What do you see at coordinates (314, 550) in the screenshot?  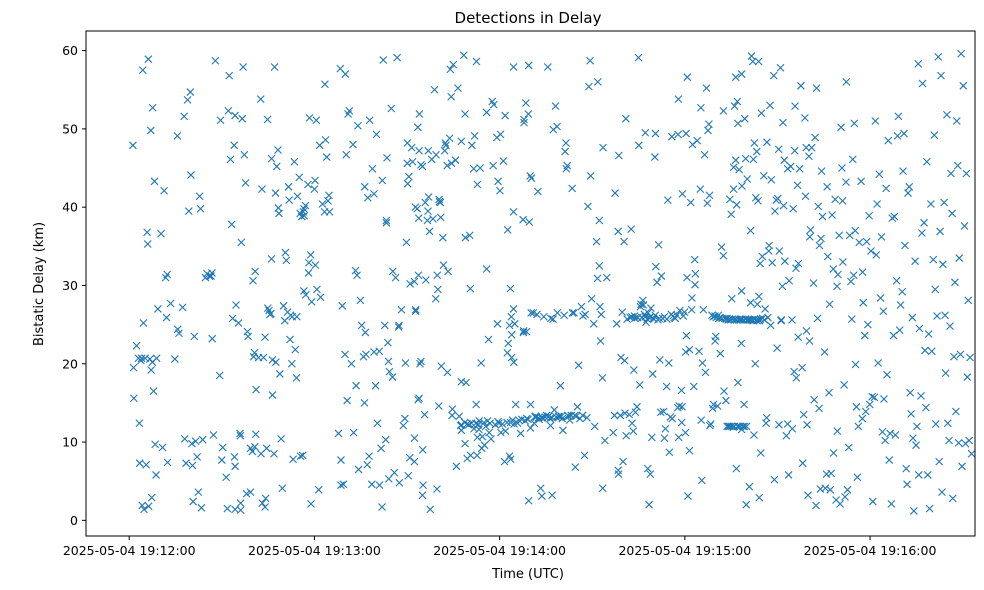 I see `x-tick-label: 2025-05-04 19:13:00` at bounding box center [314, 550].